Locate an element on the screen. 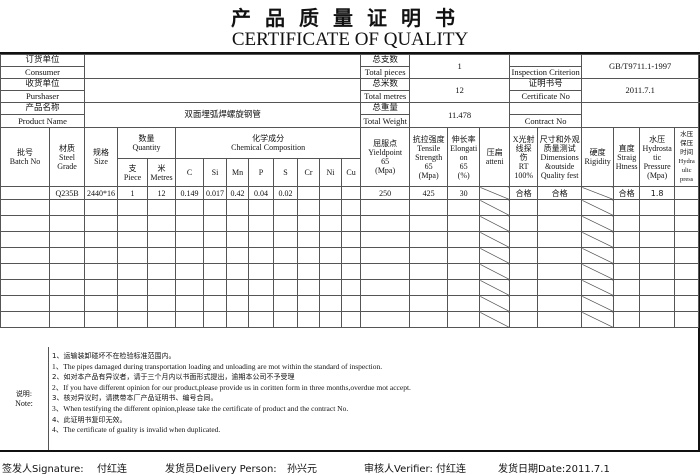 The height and width of the screenshot is (475, 700). cell-dim: 合格 is located at coordinates (560, 193).